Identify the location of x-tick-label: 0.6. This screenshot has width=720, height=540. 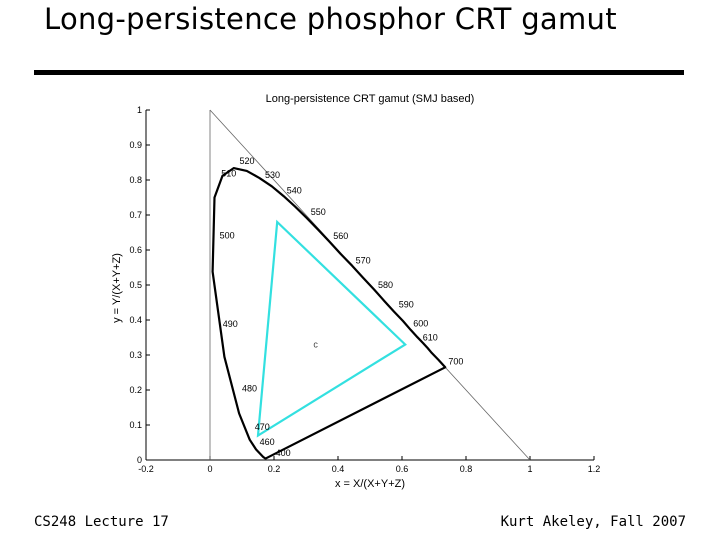
(402, 469).